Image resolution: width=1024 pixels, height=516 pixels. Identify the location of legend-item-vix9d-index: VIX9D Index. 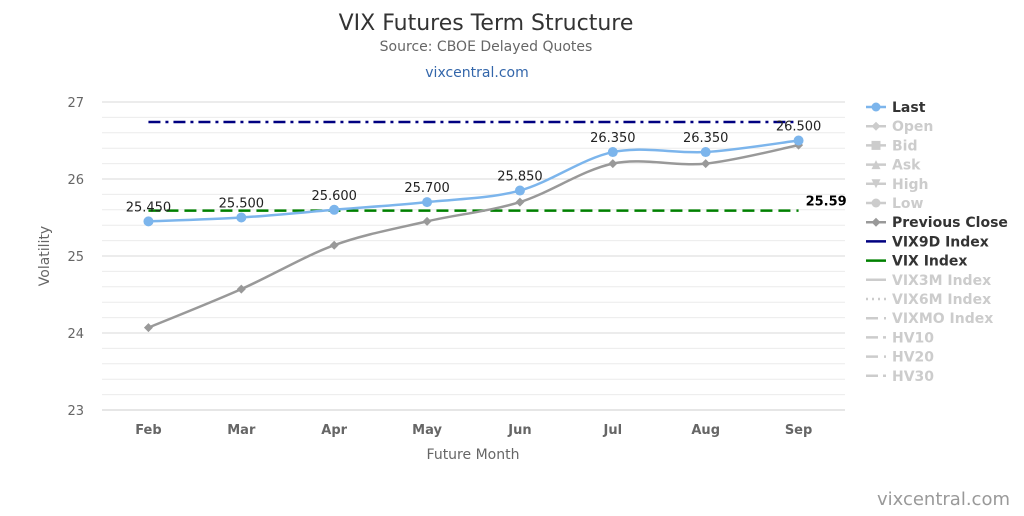
(927, 242).